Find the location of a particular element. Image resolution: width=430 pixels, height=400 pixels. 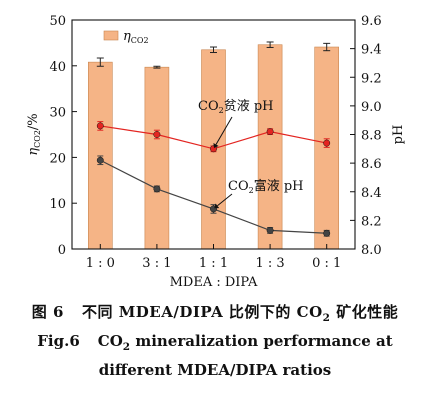

caption-en-post: mineralization performance at is located at coordinates (261, 341).